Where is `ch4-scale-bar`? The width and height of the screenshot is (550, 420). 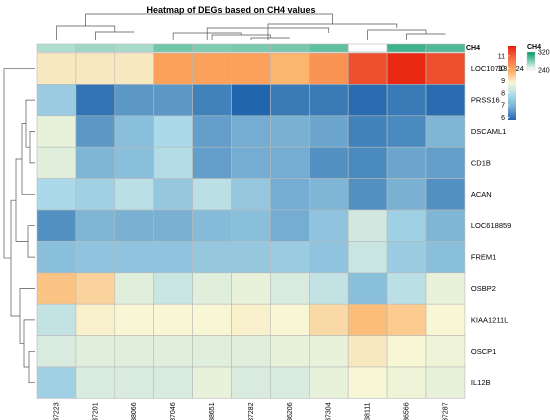 ch4-scale-bar is located at coordinates (531, 61).